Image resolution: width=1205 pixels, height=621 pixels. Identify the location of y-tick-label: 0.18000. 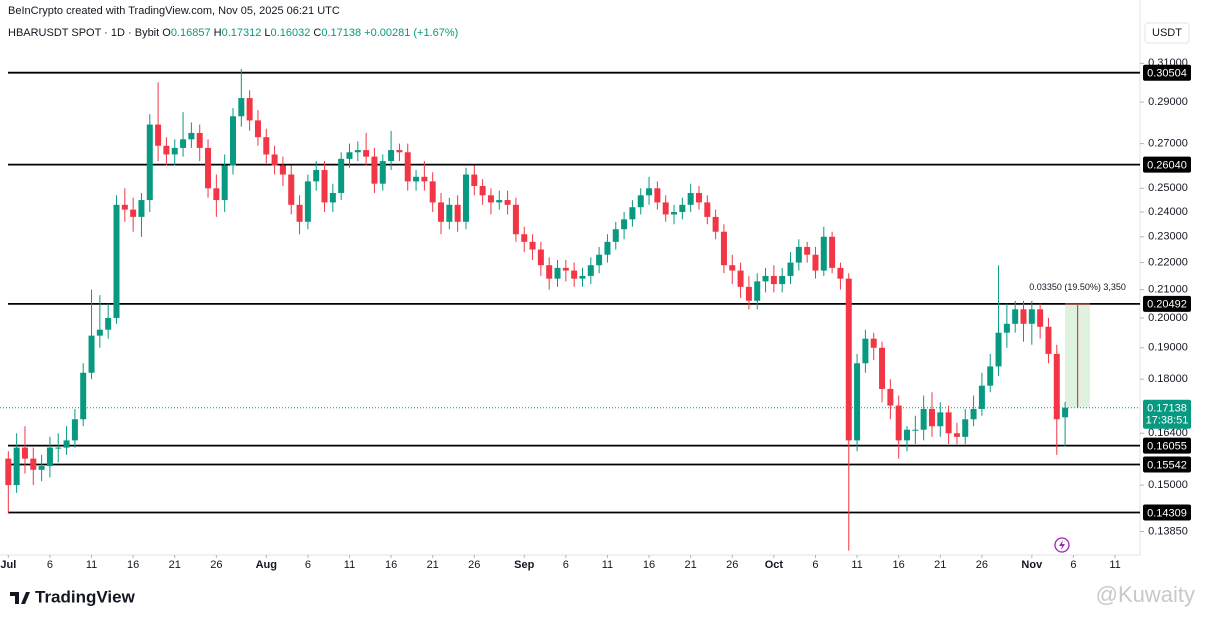
(1168, 379).